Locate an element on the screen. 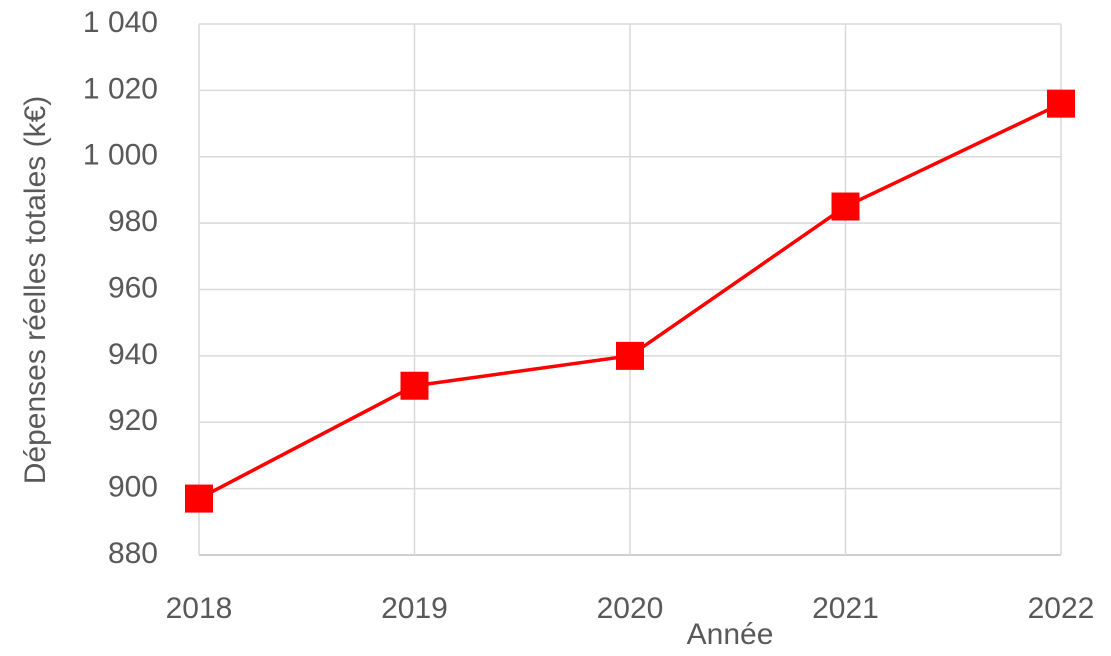 Image resolution: width=1111 pixels, height=656 pixels. y-tick-label: 1 000 is located at coordinates (120, 155).